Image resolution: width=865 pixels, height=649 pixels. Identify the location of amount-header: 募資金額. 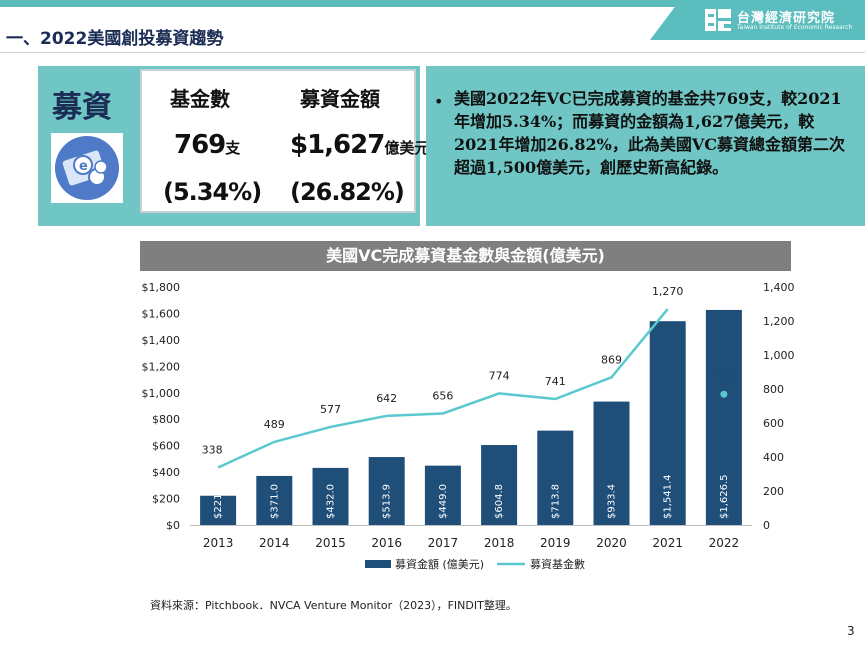
(340, 99).